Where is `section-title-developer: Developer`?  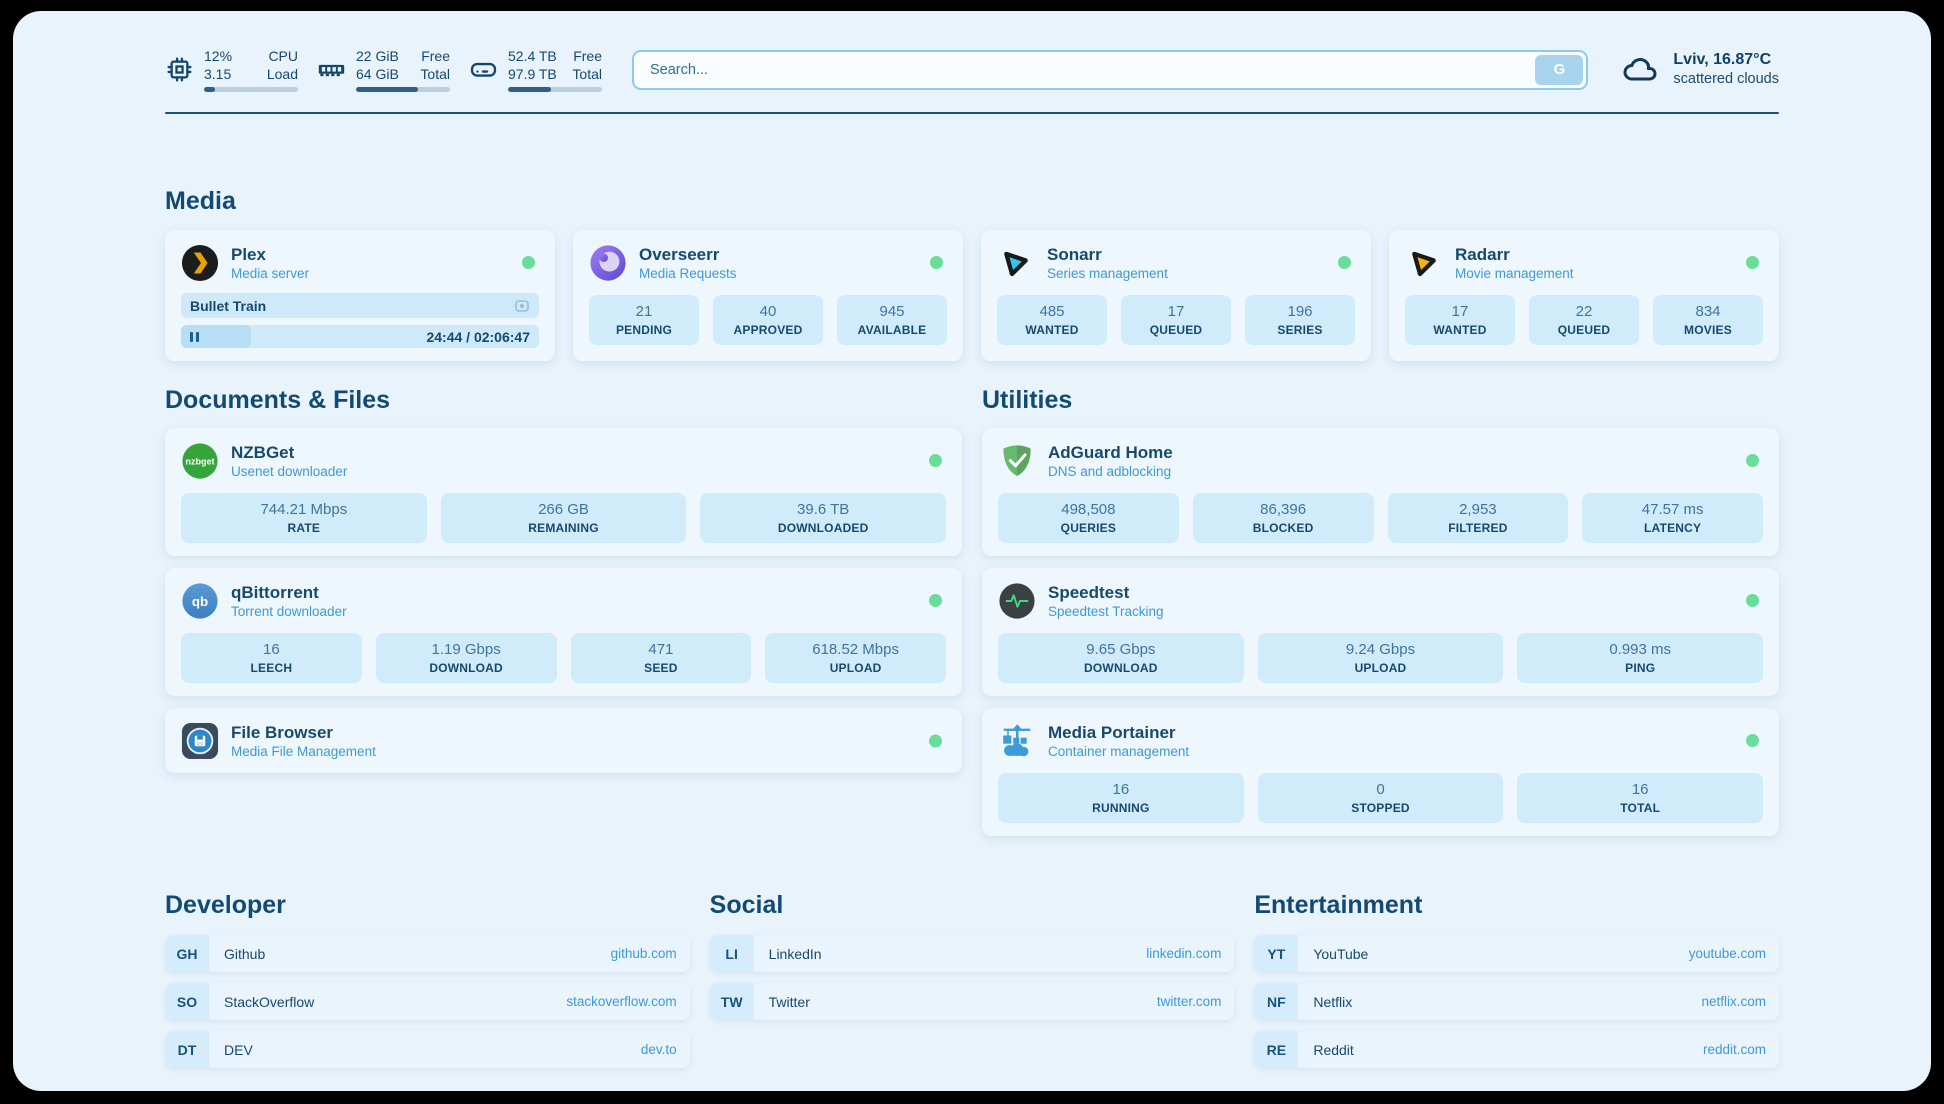
section-title-developer: Developer is located at coordinates (225, 905).